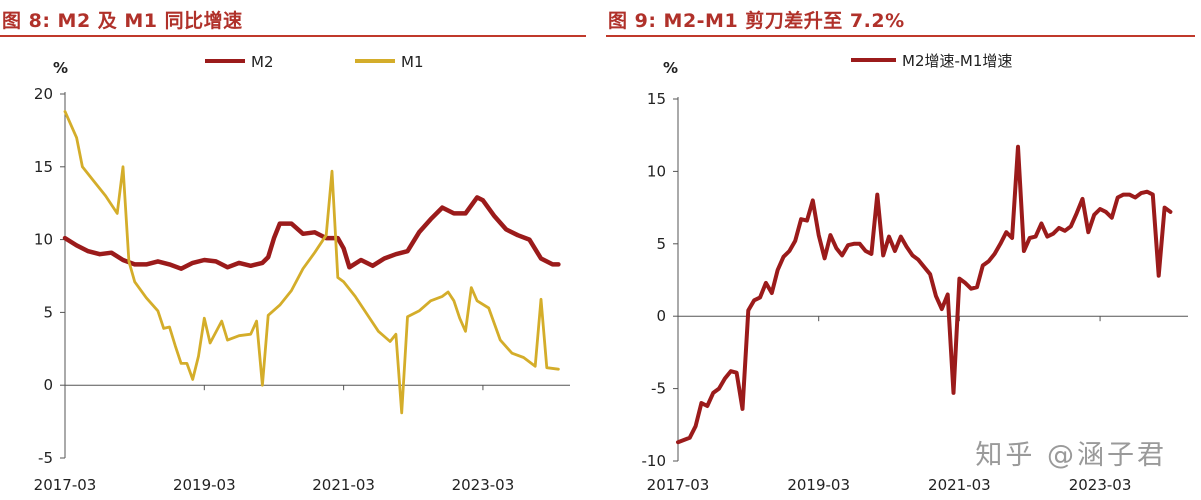 This screenshot has height=500, width=1201. I want to click on legend-label: M1, so click(412, 62).